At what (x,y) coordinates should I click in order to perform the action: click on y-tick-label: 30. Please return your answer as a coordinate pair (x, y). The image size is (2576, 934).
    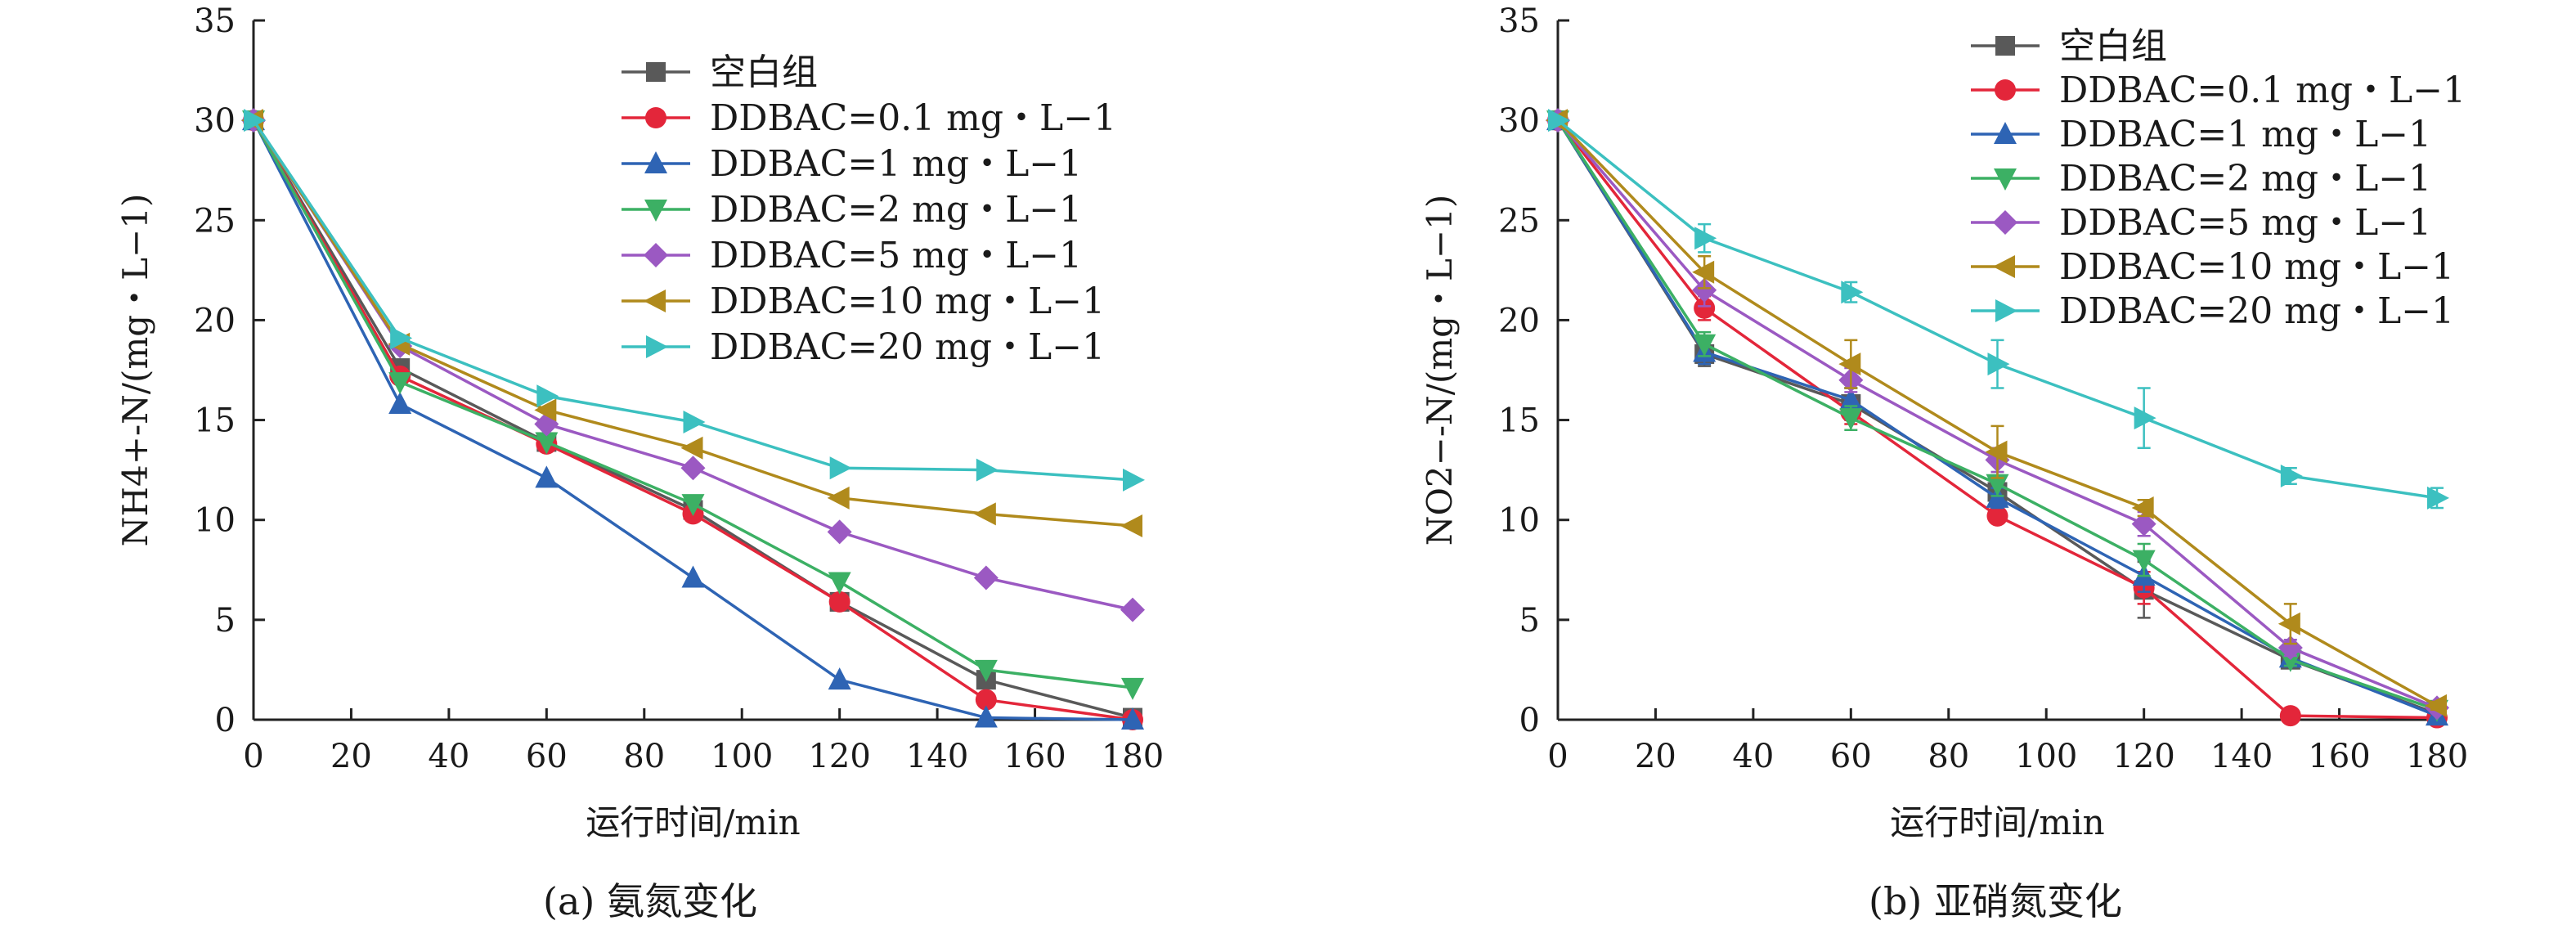
    Looking at the image, I should click on (1519, 121).